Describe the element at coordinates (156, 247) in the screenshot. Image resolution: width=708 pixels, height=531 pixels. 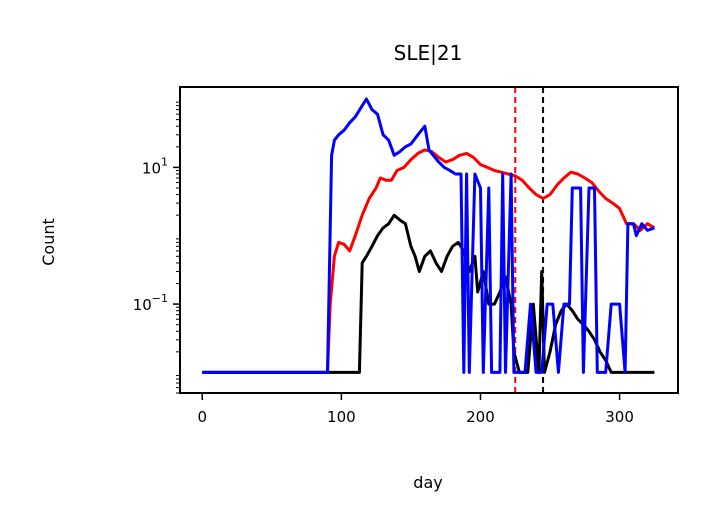
I see `y-axis: 10¹ 10⁻¹` at that location.